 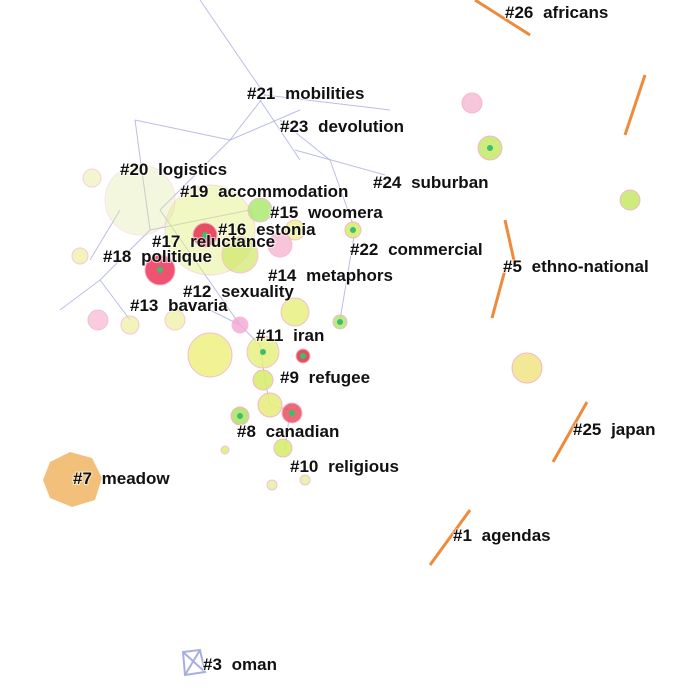 I want to click on cluster-label: #22 commercial, so click(x=416, y=249).